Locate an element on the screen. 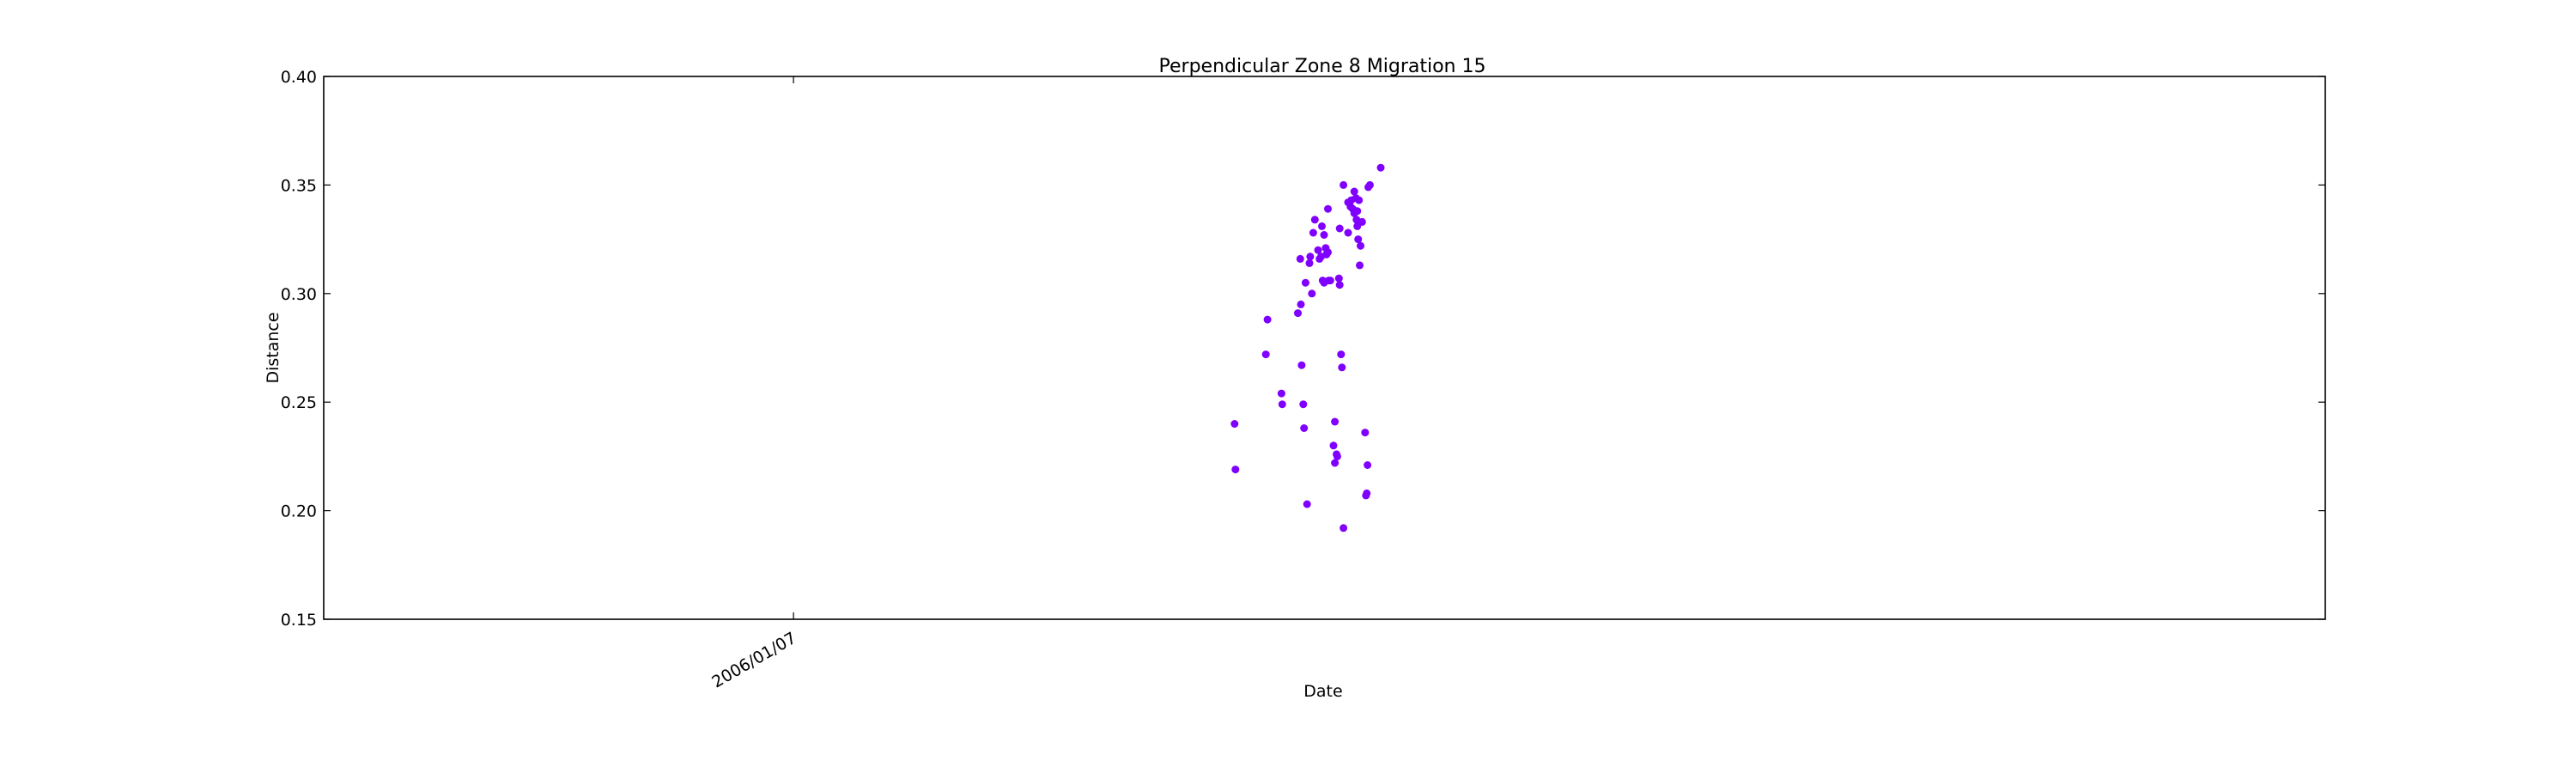 This screenshot has width=2576, height=773. data-points is located at coordinates (1308, 348).